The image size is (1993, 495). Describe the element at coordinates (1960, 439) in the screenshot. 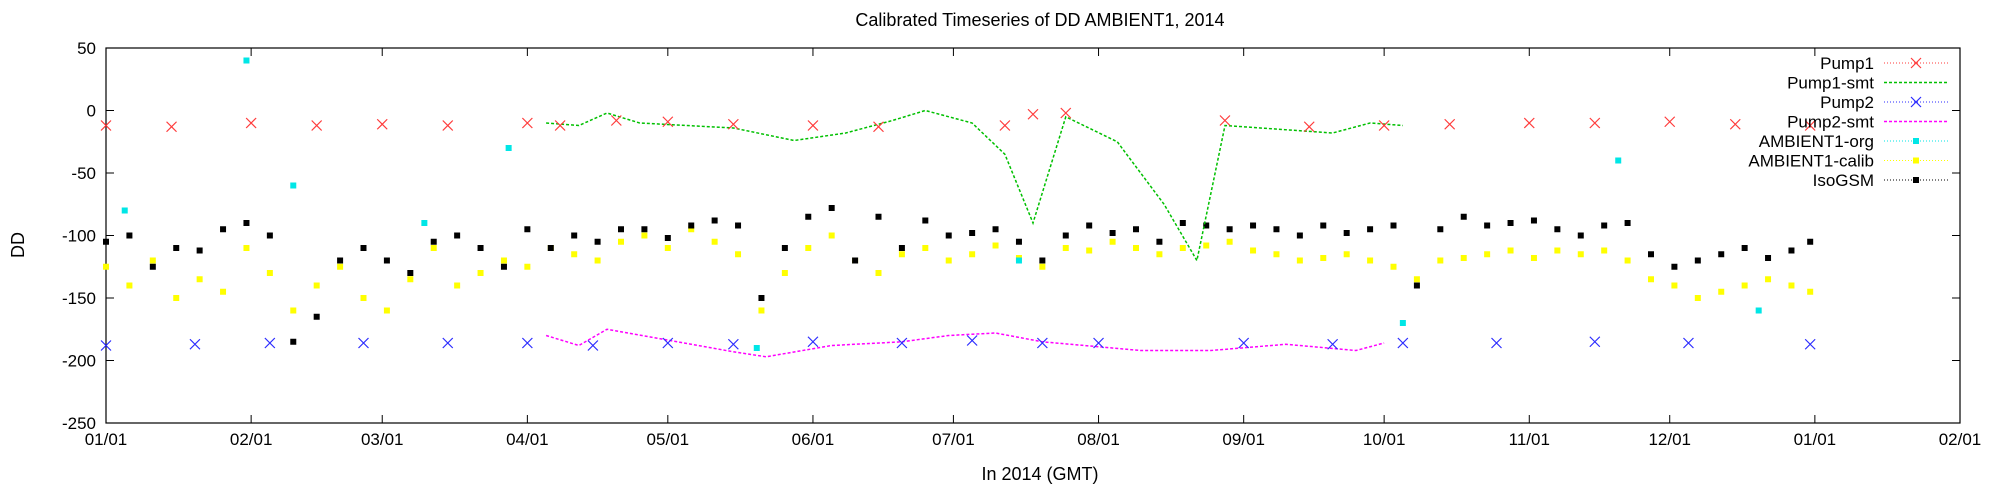

I see `x-tick-label: 02/01` at that location.